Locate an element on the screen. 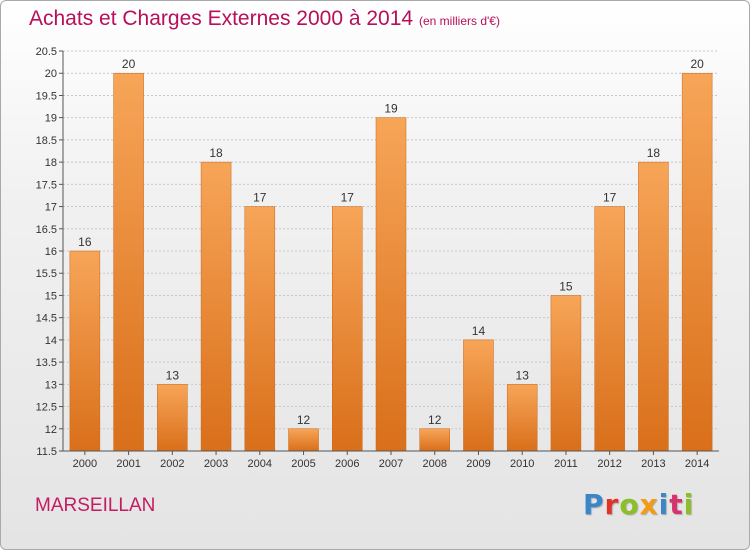  chart-subtitle: (en milliers d'€) is located at coordinates (459, 21).